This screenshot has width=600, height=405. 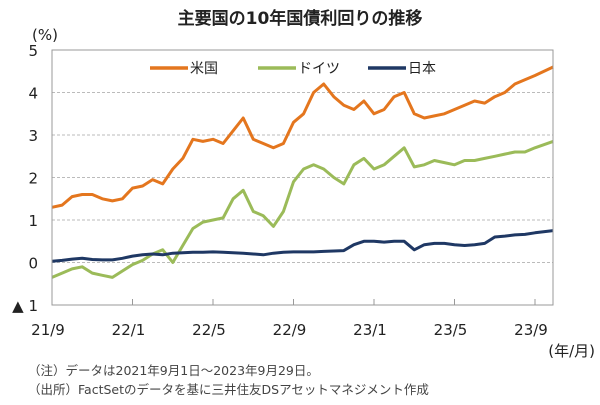 What do you see at coordinates (302, 246) in the screenshot?
I see `series-line-日本` at bounding box center [302, 246].